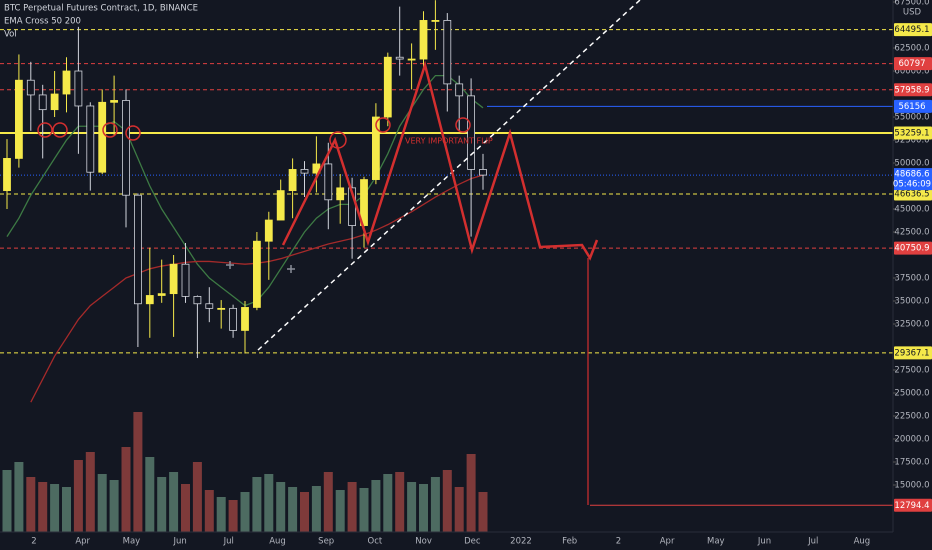  What do you see at coordinates (911, 72) in the screenshot?
I see `y-tick-label: 60000.0` at bounding box center [911, 72].